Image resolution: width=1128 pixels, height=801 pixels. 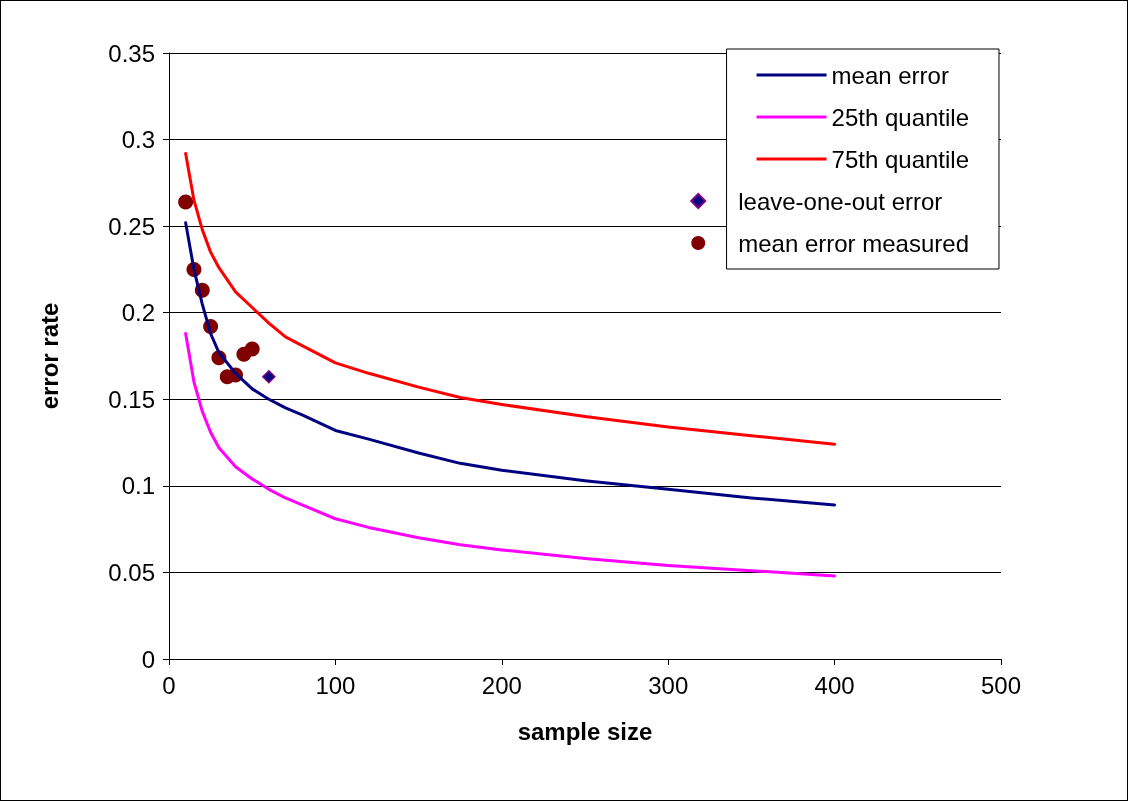 I want to click on x-axis-title: sample size, so click(x=585, y=731).